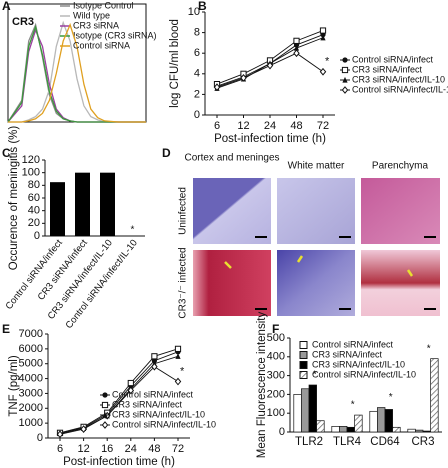  What do you see at coordinates (276, 338) in the screenshot?
I see `y-tick-label: 500` at bounding box center [276, 338].